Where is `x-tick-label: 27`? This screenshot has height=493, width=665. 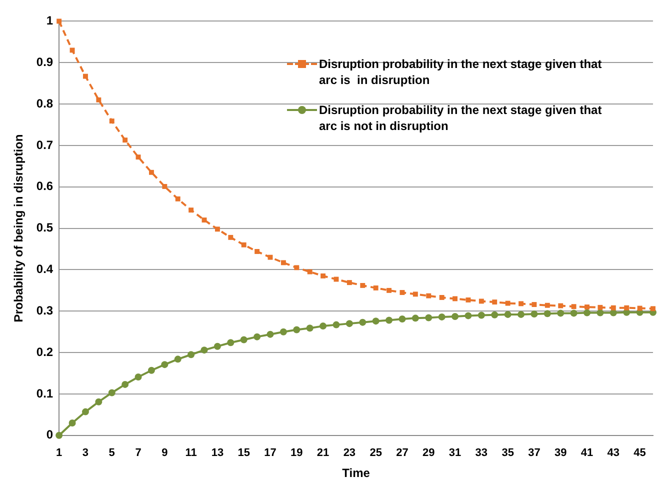
x-tick-label: 27 is located at coordinates (402, 453).